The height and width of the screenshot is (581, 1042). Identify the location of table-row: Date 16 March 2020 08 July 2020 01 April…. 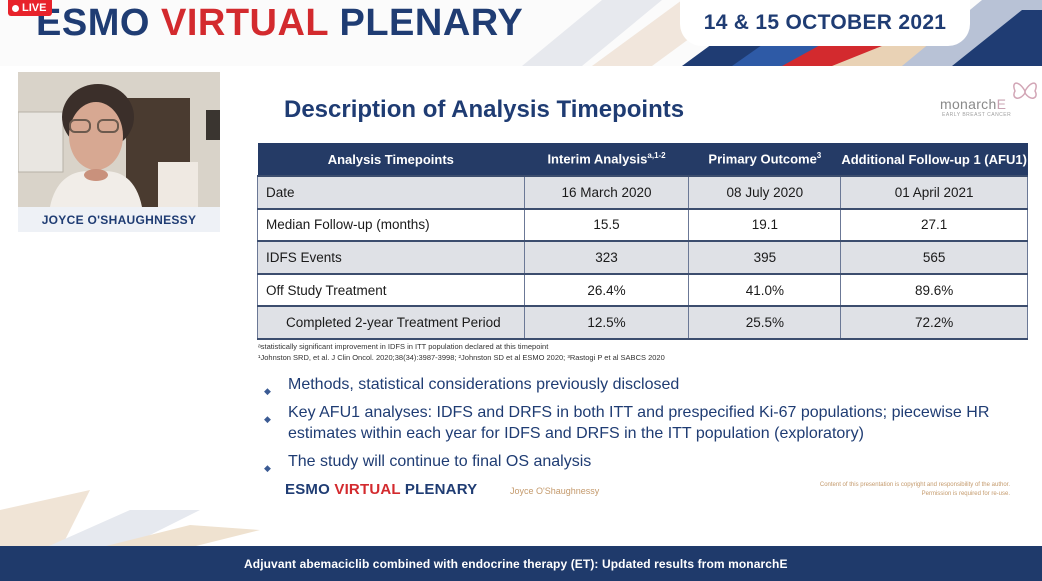
(642, 192).